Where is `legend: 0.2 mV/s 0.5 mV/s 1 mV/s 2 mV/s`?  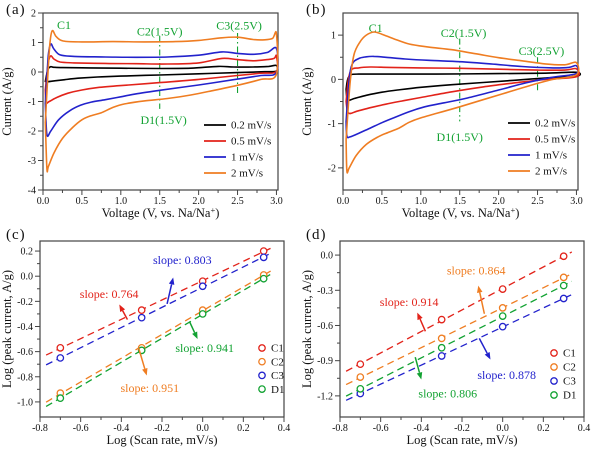
legend: 0.2 mV/s 0.5 mV/s 1 mV/s 2 mV/s is located at coordinates (237, 150).